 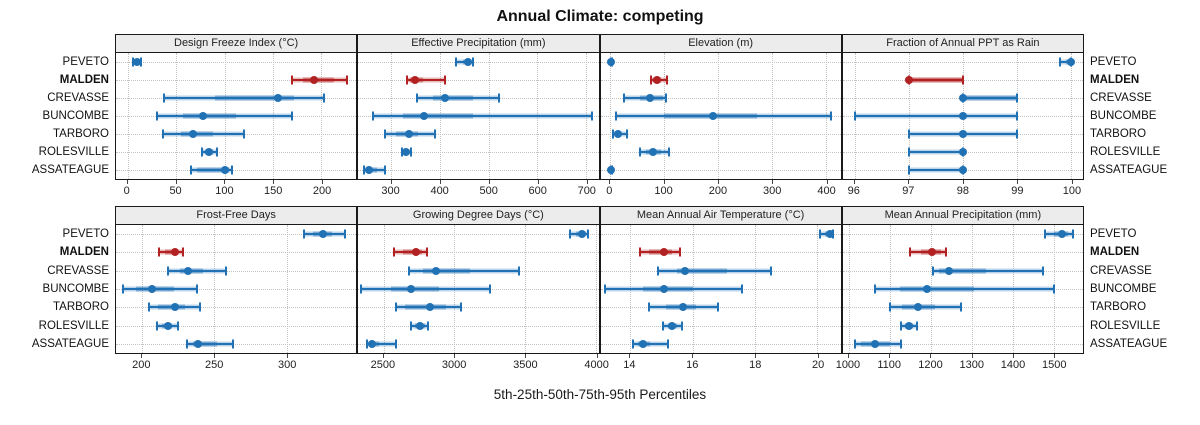 I want to click on panel-title-fraction-of-annual-ppt-as-rain: Fraction of Annual PPT as Rain, so click(x=962, y=44).